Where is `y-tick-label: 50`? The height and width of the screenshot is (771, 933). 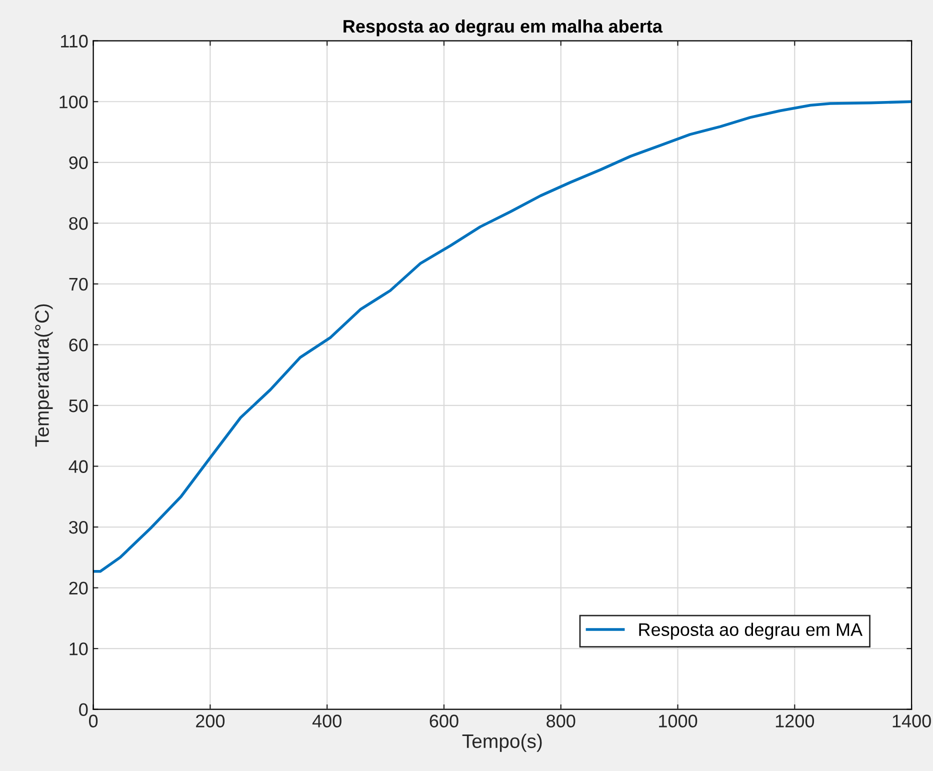
y-tick-label: 50 is located at coordinates (78, 405).